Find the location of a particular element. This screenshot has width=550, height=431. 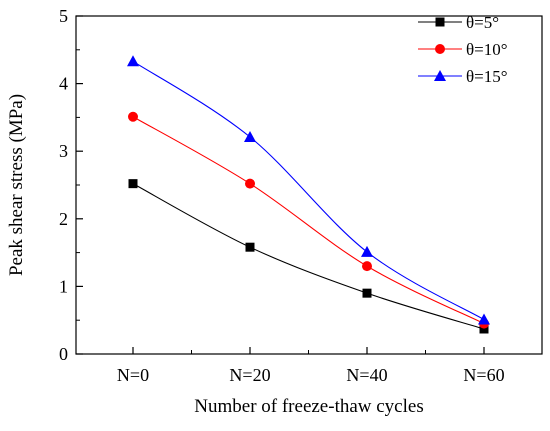

legend-item: θ=15° is located at coordinates (463, 76).